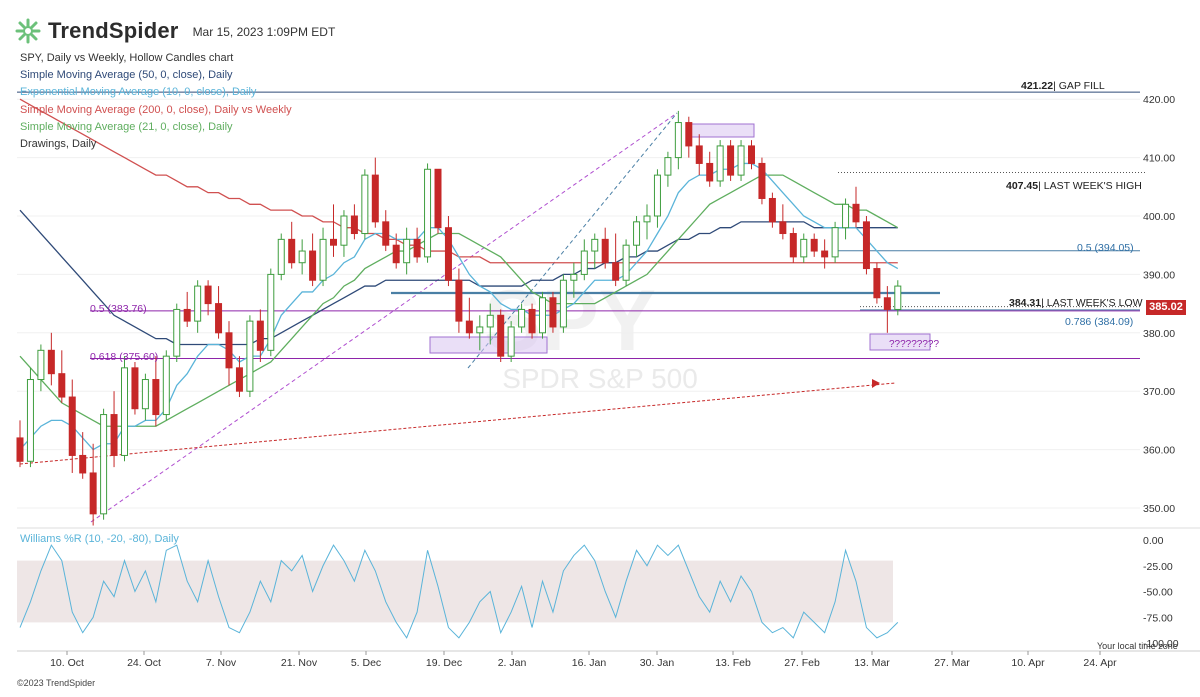 This screenshot has width=1200, height=697. Describe the element at coordinates (1159, 100) in the screenshot. I see `price-tick-label: 420.00` at that location.